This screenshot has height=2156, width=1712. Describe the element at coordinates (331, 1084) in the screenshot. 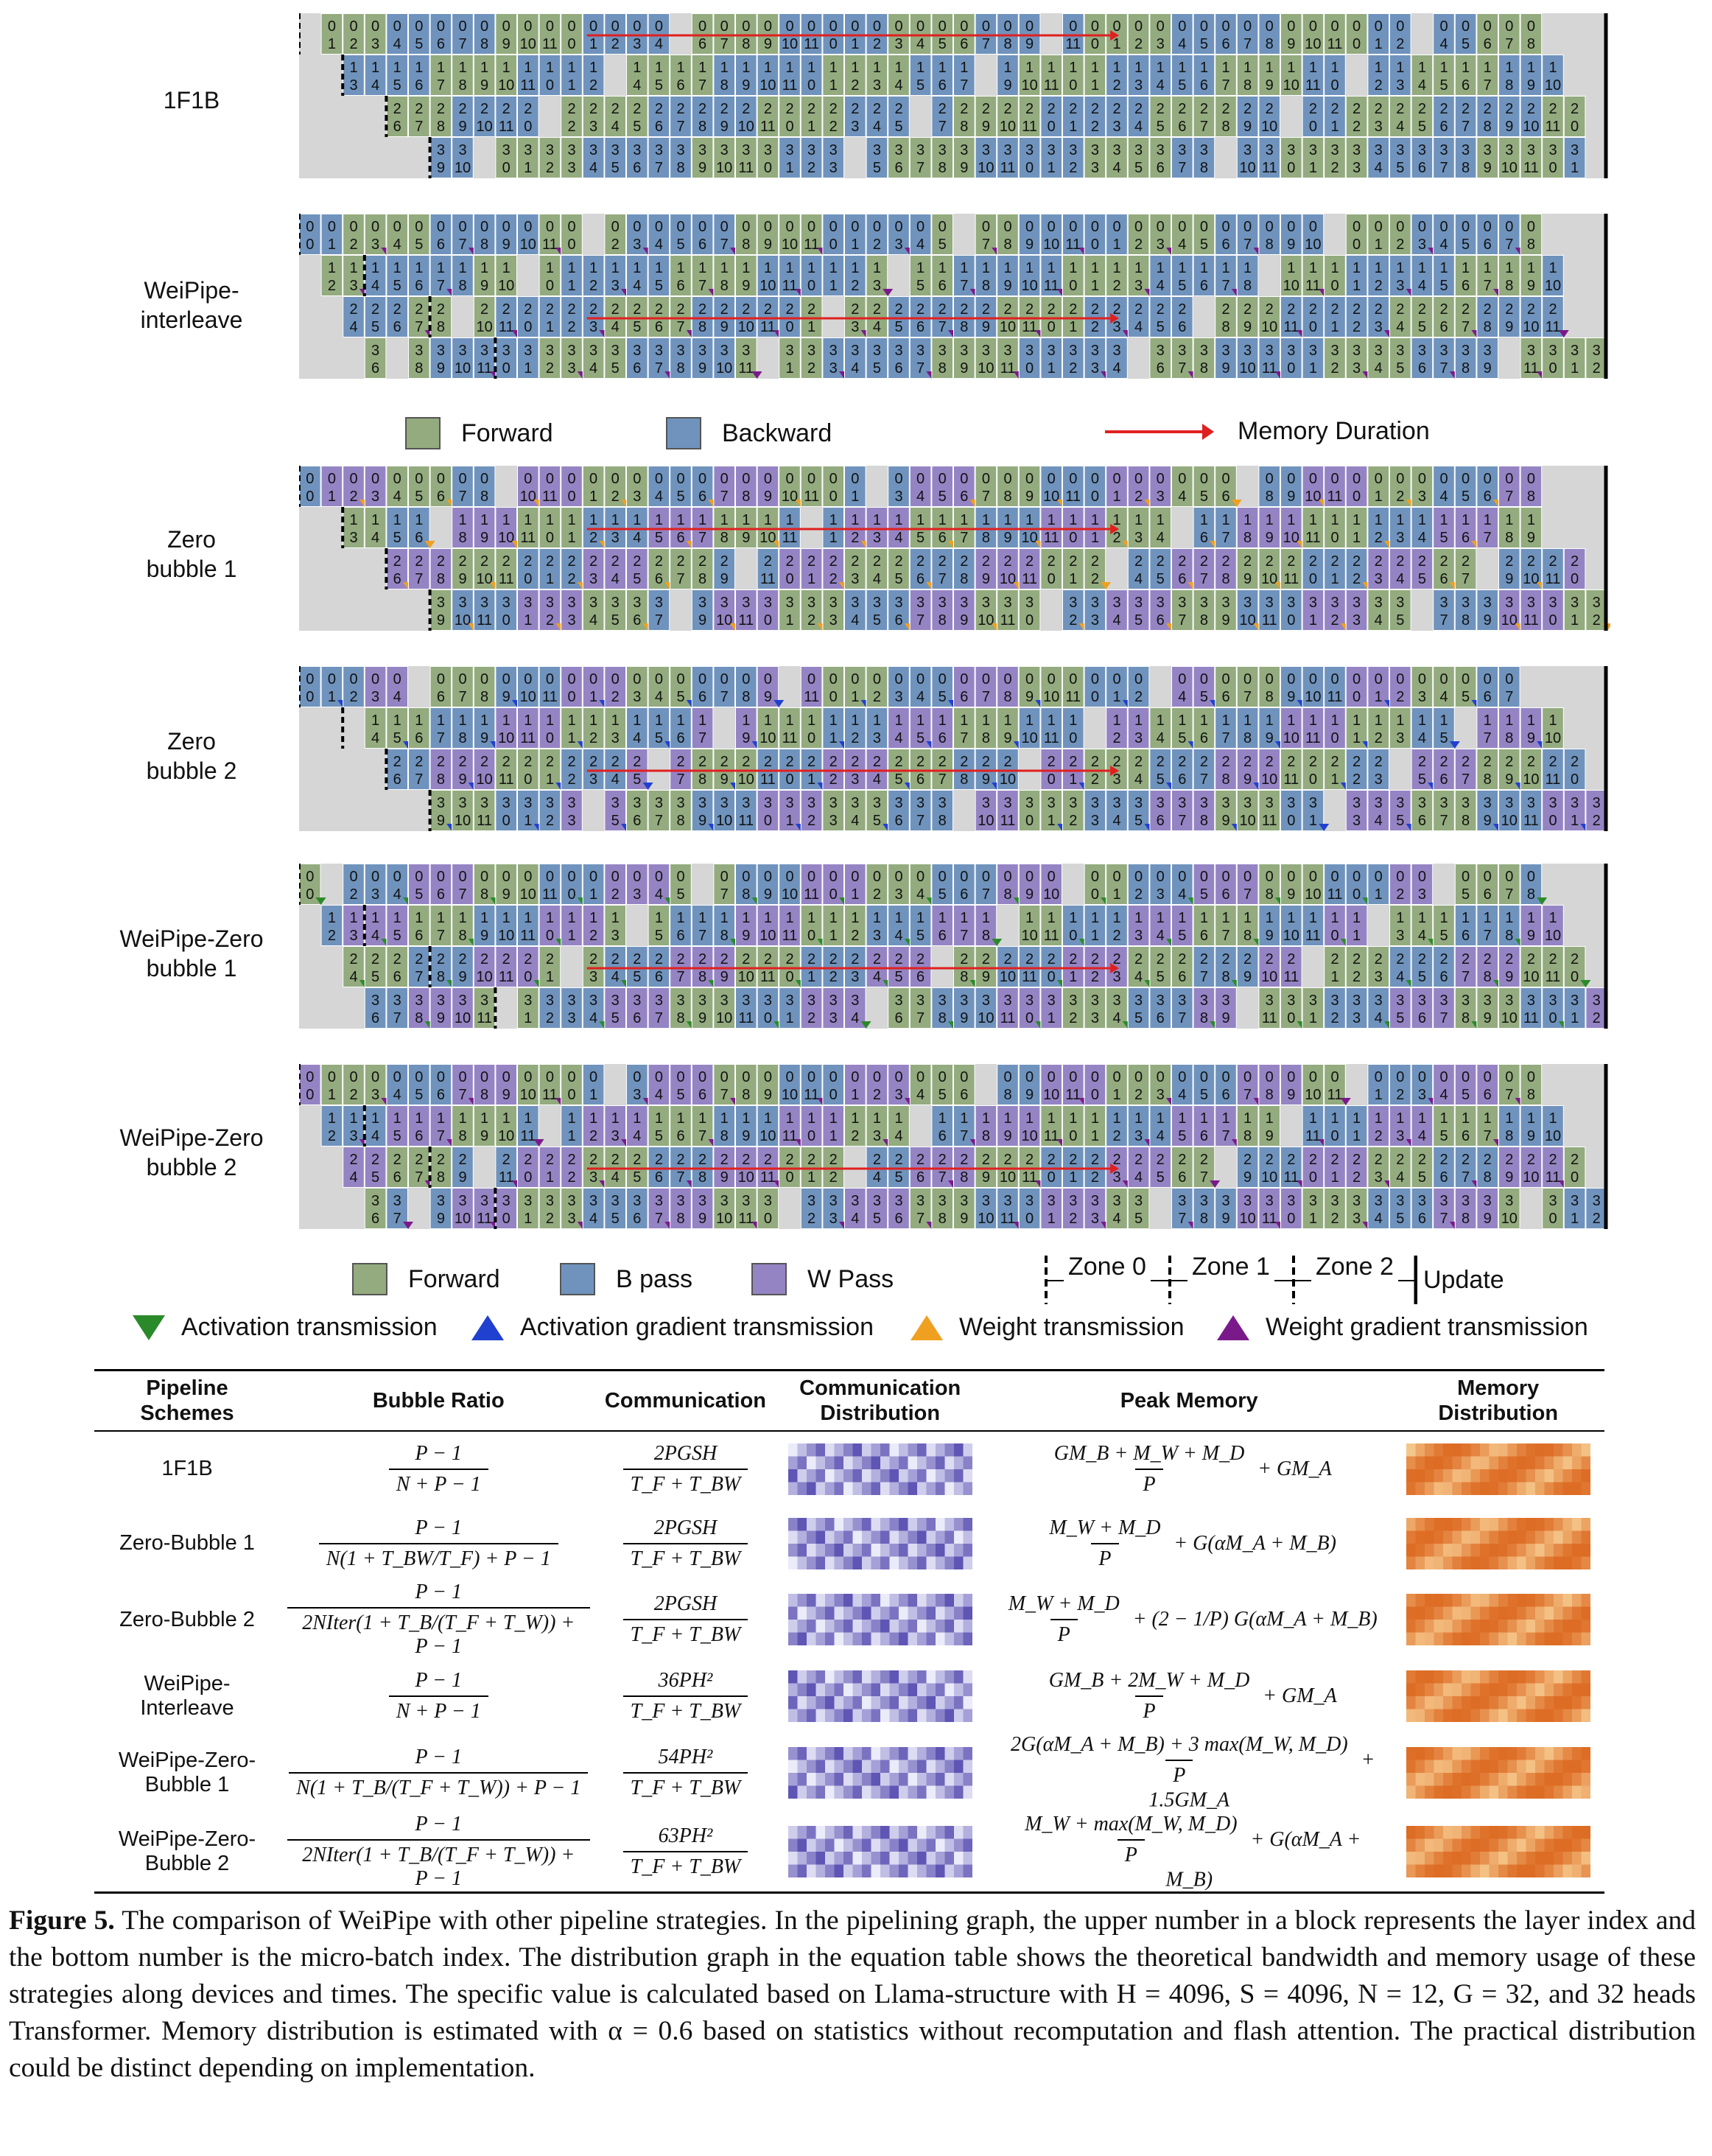

I see `pipeline-block: 01` at that location.